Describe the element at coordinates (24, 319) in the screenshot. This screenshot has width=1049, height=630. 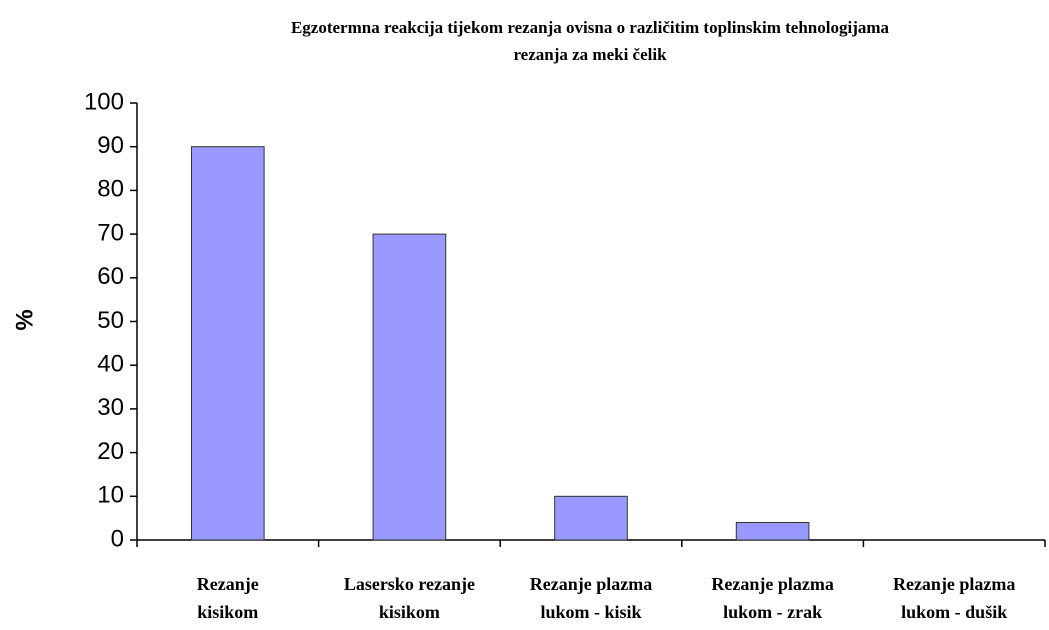
I see `y-axis-label: %` at that location.